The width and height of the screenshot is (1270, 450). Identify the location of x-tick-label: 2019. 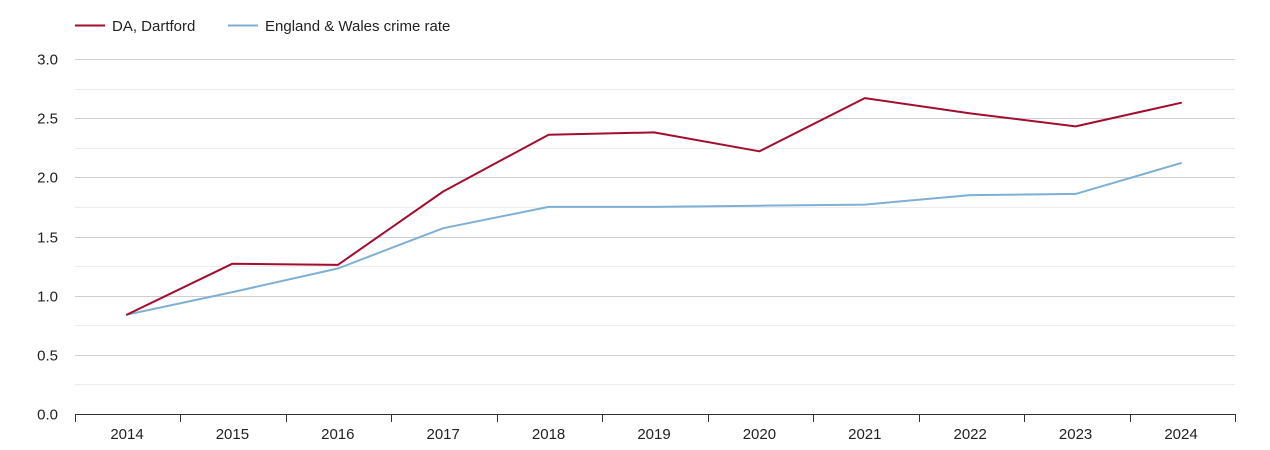
(653, 434).